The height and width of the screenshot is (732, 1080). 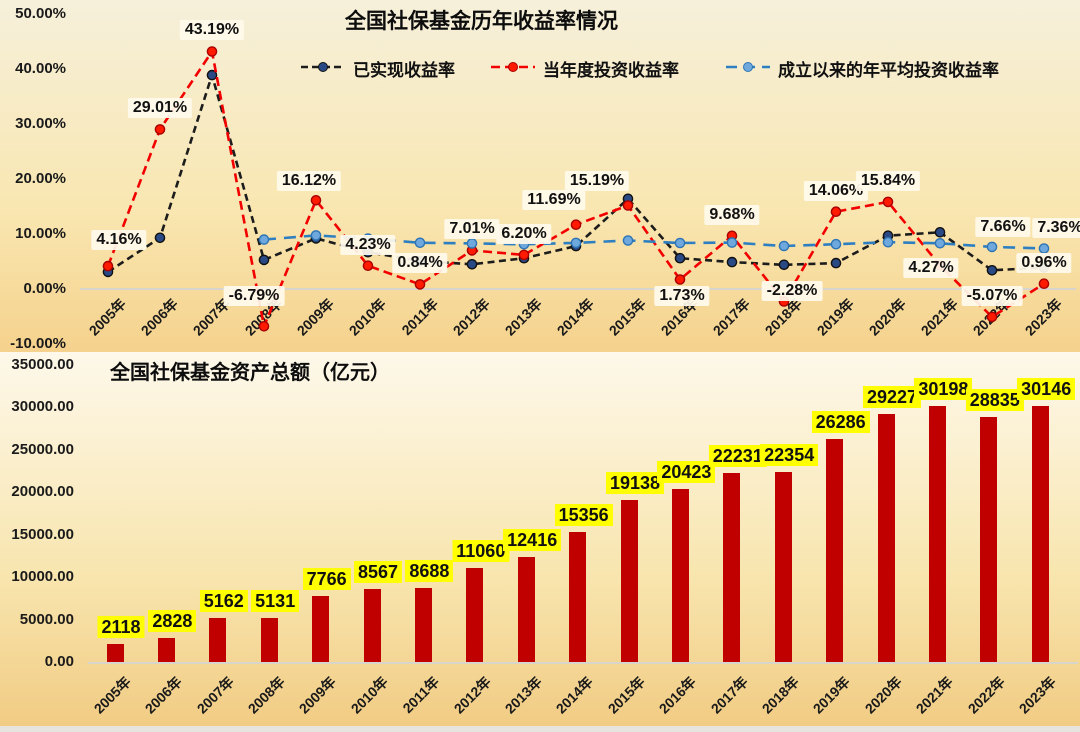 What do you see at coordinates (42, 492) in the screenshot?
I see `y-axis-tick: 20000.00` at bounding box center [42, 492].